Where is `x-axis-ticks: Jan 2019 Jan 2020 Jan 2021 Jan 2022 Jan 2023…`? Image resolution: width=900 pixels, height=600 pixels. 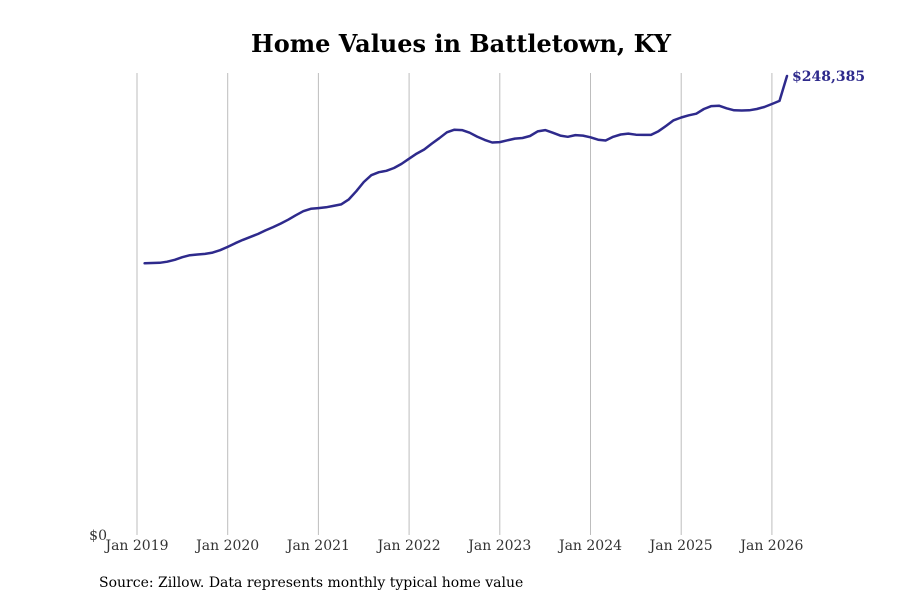 x-axis-ticks: Jan 2019 Jan 2020 Jan 2021 Jan 2022 Jan 2023… is located at coordinates (453, 546).